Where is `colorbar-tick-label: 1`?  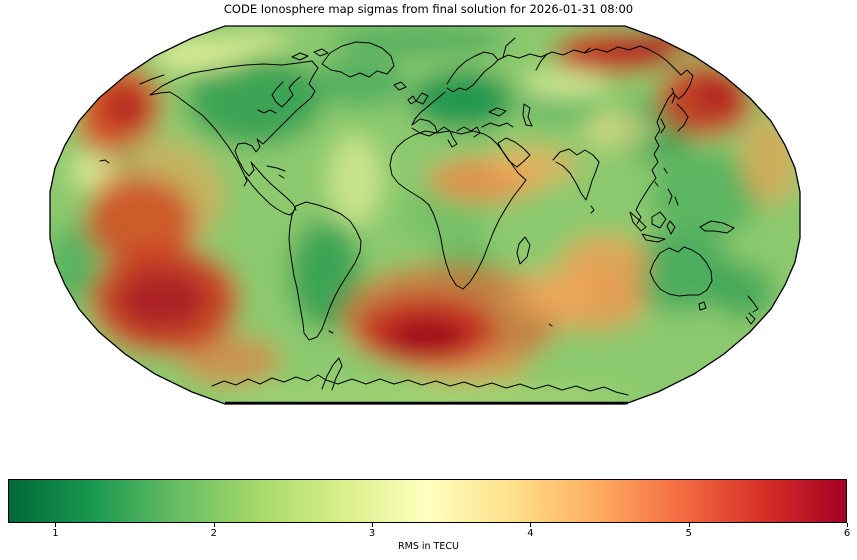 colorbar-tick-label: 1 is located at coordinates (55, 533).